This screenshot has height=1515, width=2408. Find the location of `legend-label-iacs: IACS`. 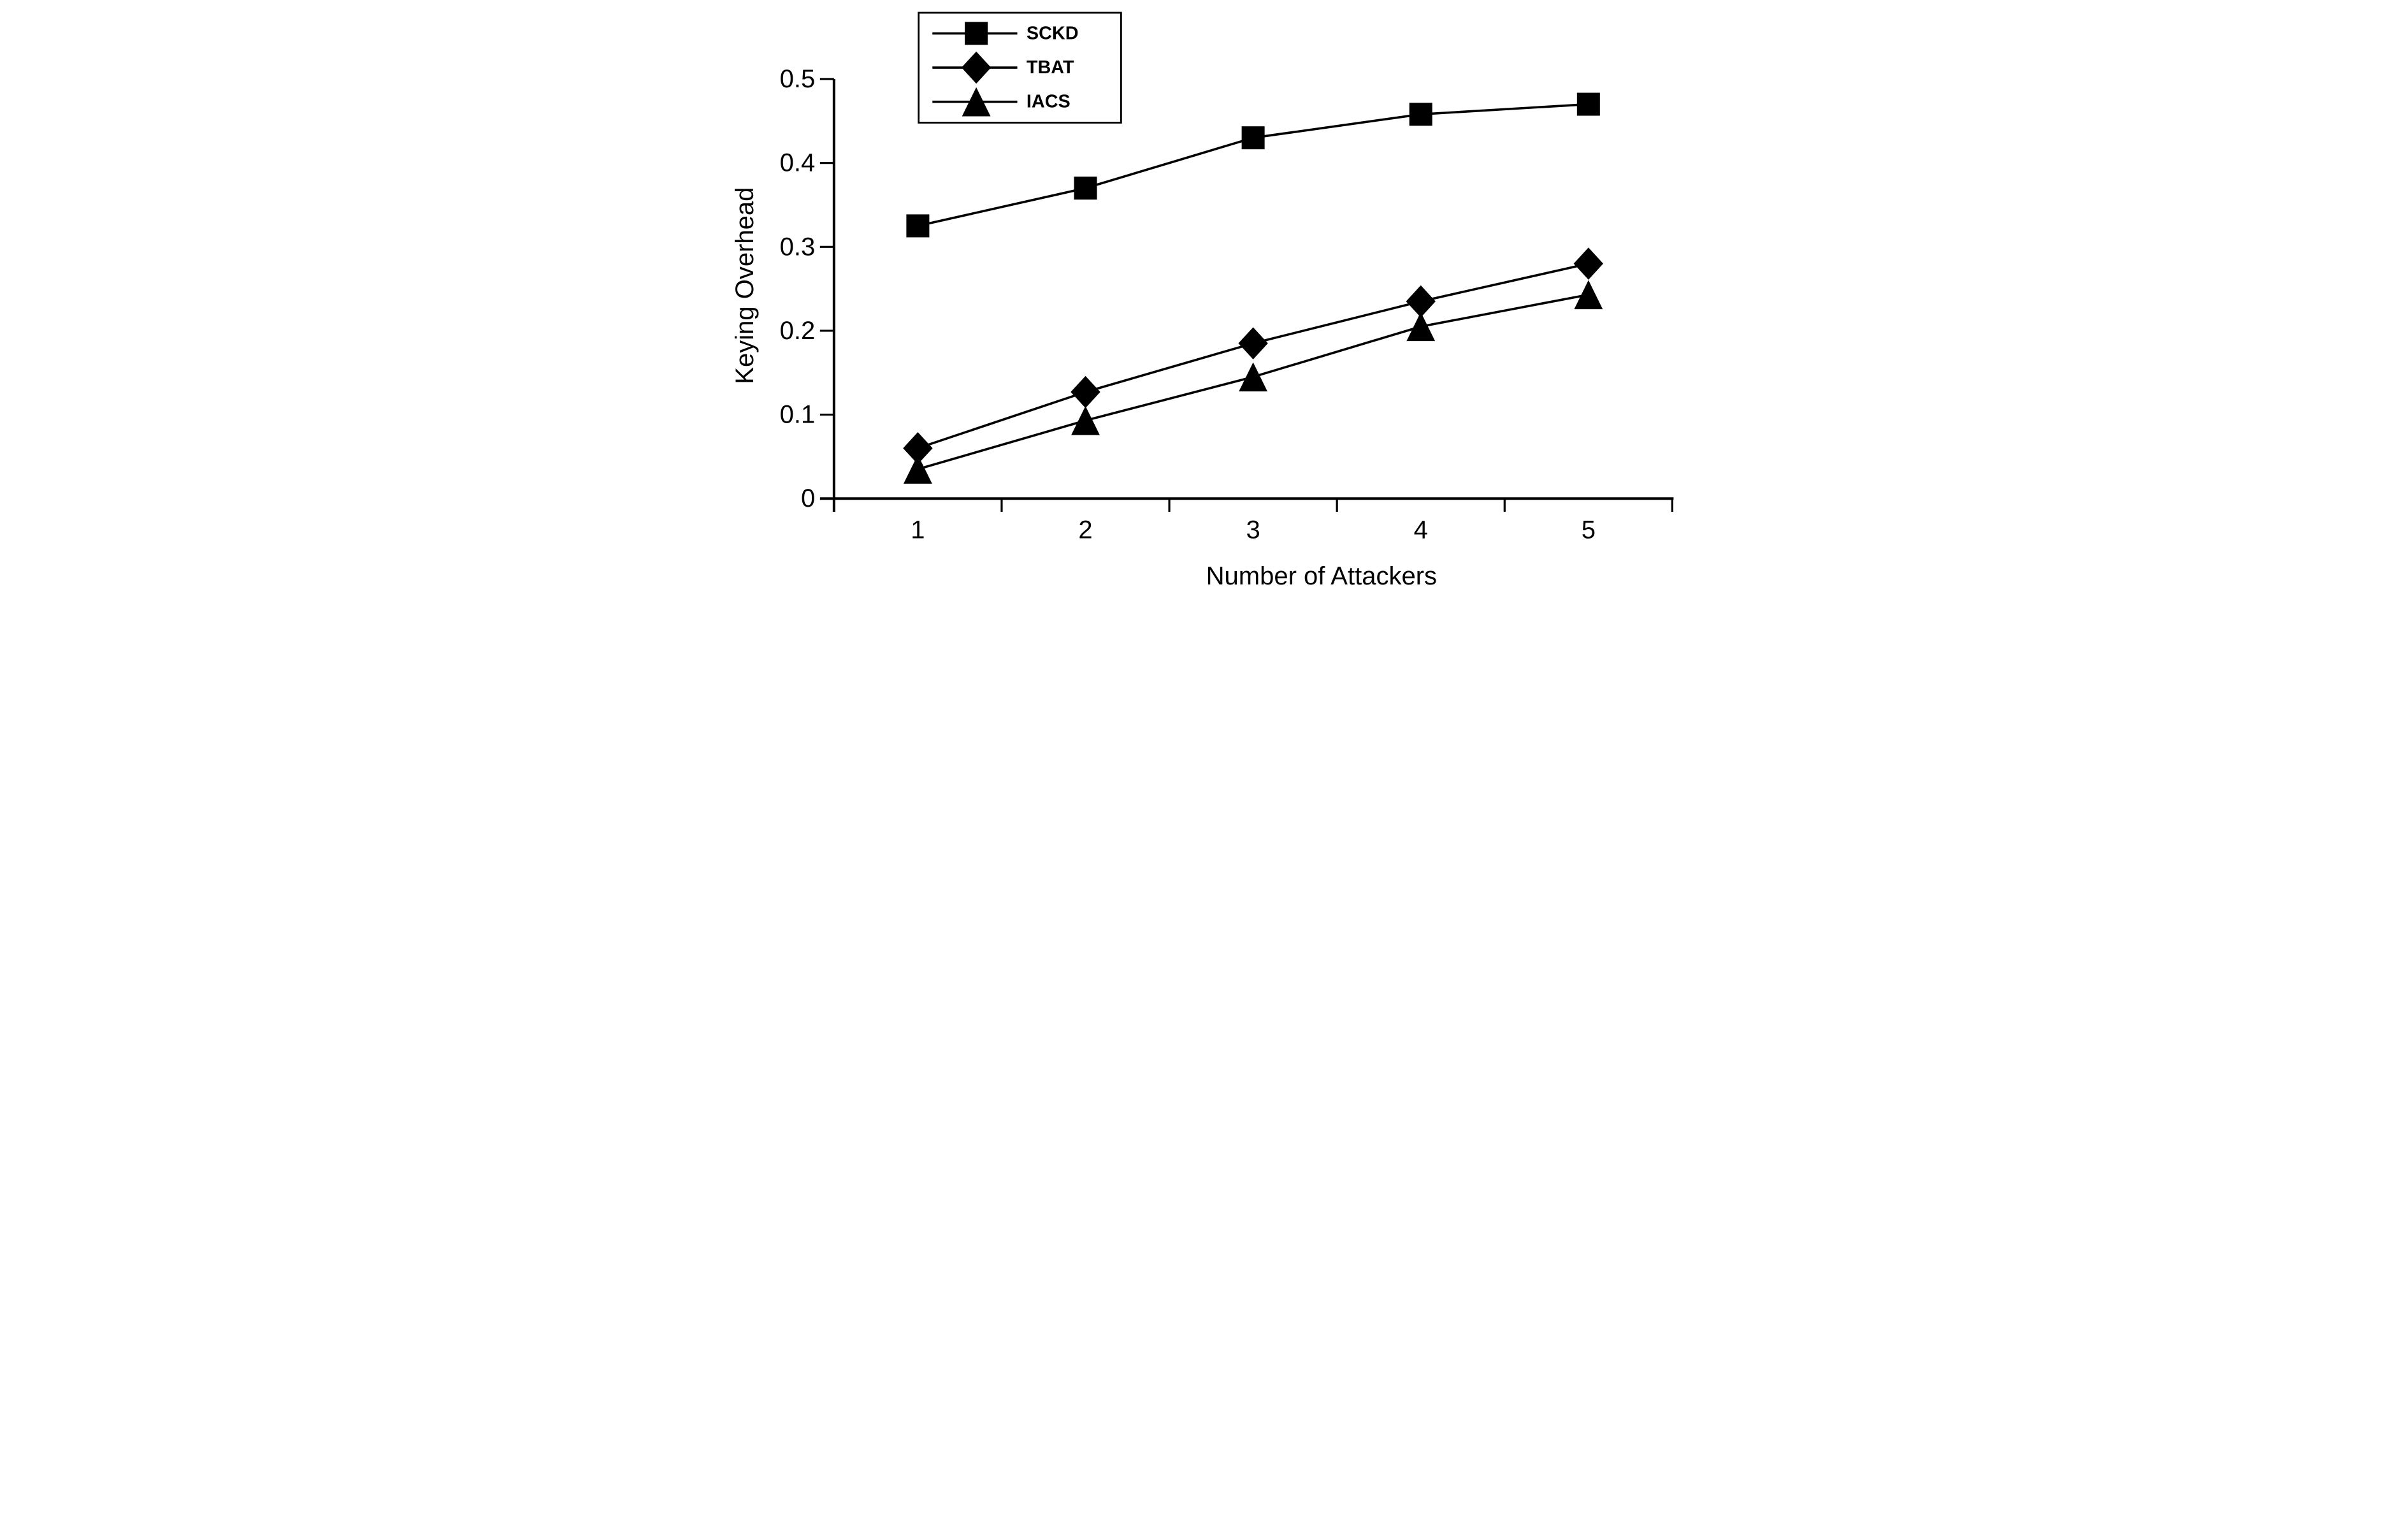

legend-label-iacs: IACS is located at coordinates (1048, 102).